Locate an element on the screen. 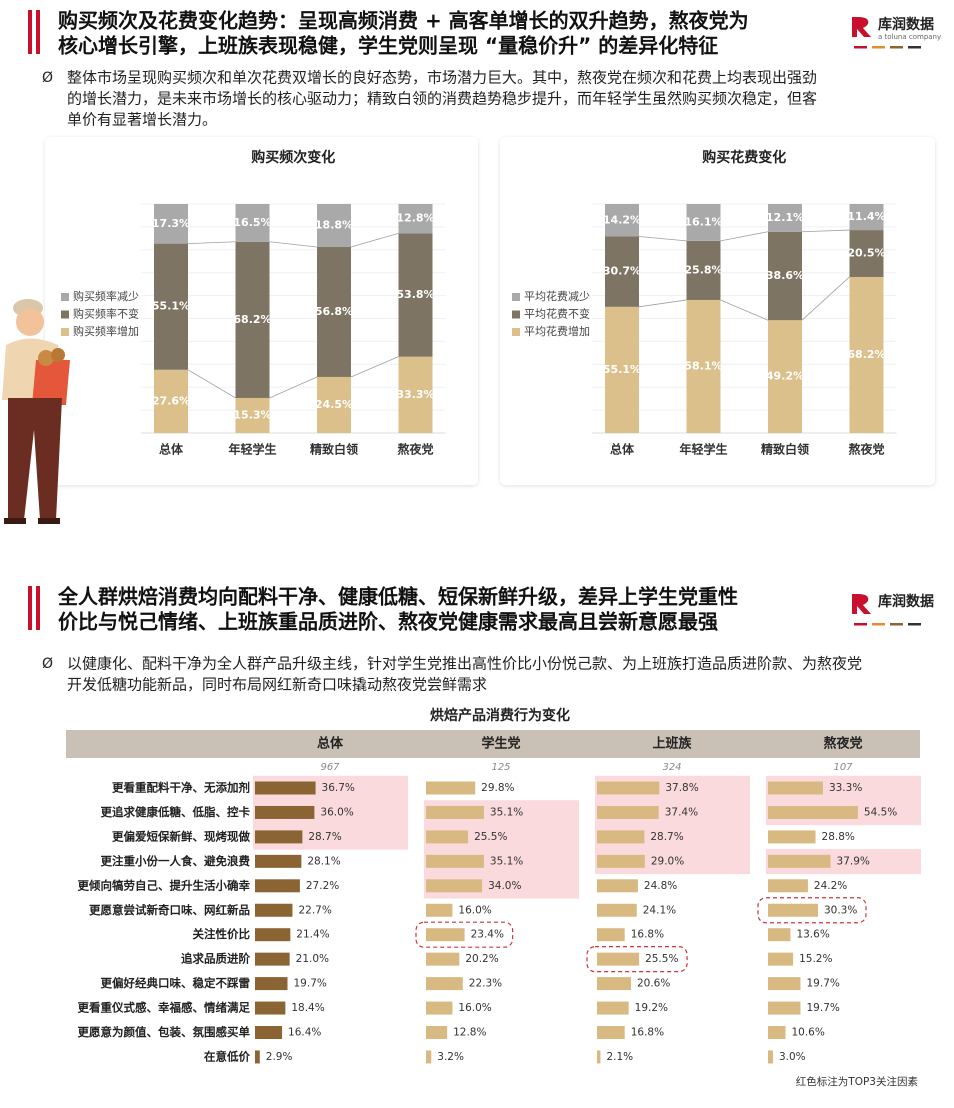 The width and height of the screenshot is (954, 1108). value-label: 13.6% is located at coordinates (812, 935).